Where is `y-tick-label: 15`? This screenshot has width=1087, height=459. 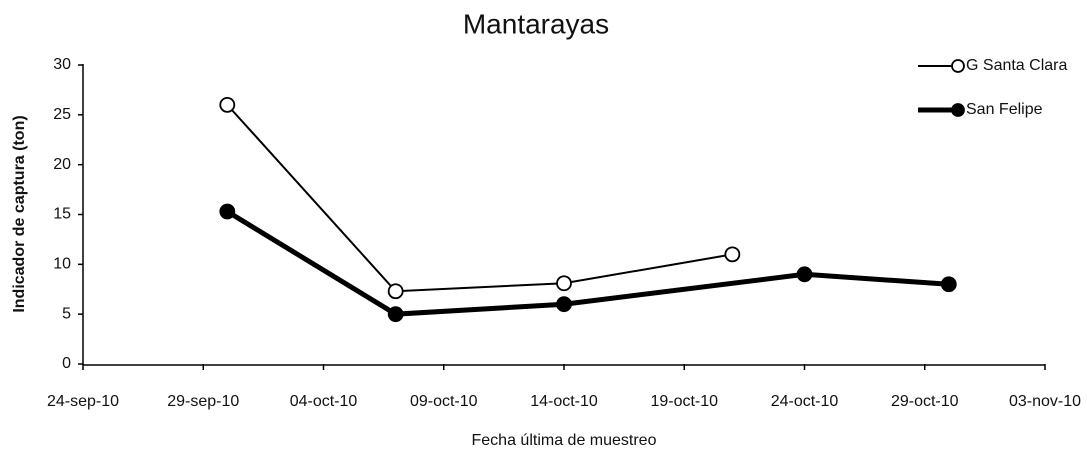 y-tick-label: 15 is located at coordinates (62, 214).